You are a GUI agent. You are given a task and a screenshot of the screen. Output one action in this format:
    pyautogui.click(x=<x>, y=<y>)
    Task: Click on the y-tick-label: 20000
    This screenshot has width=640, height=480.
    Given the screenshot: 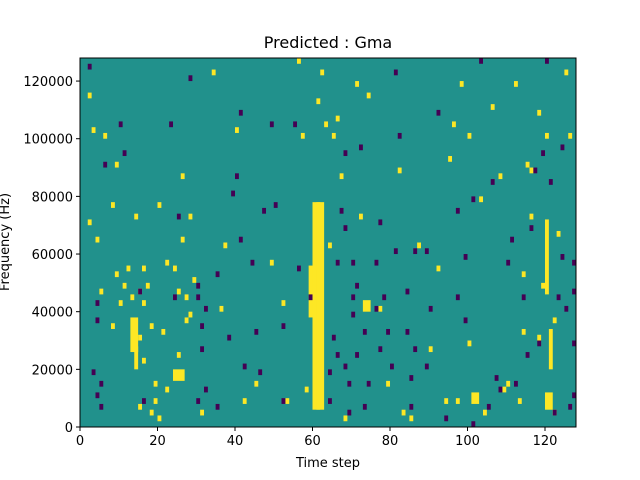 What is the action you would take?
    pyautogui.click(x=52, y=370)
    